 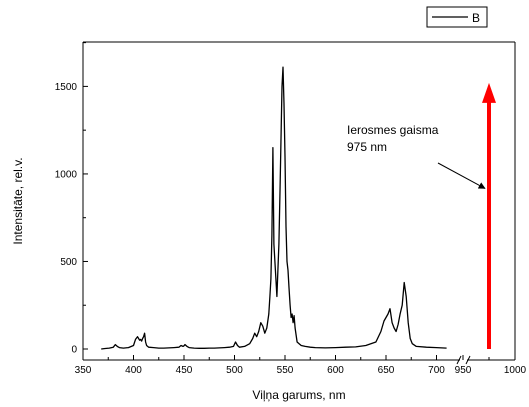 What do you see at coordinates (416, 156) in the screenshot?
I see `annotation-group: Ierosmes gaisma 975 nm` at bounding box center [416, 156].